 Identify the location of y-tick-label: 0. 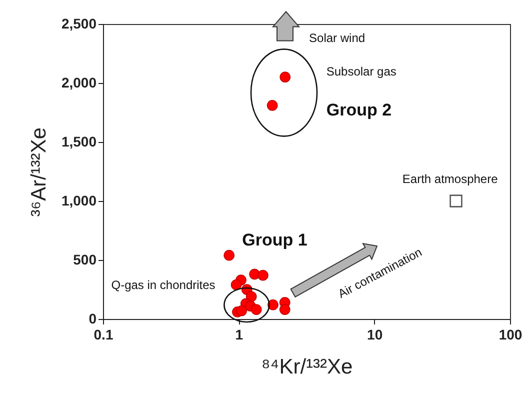
(92, 318).